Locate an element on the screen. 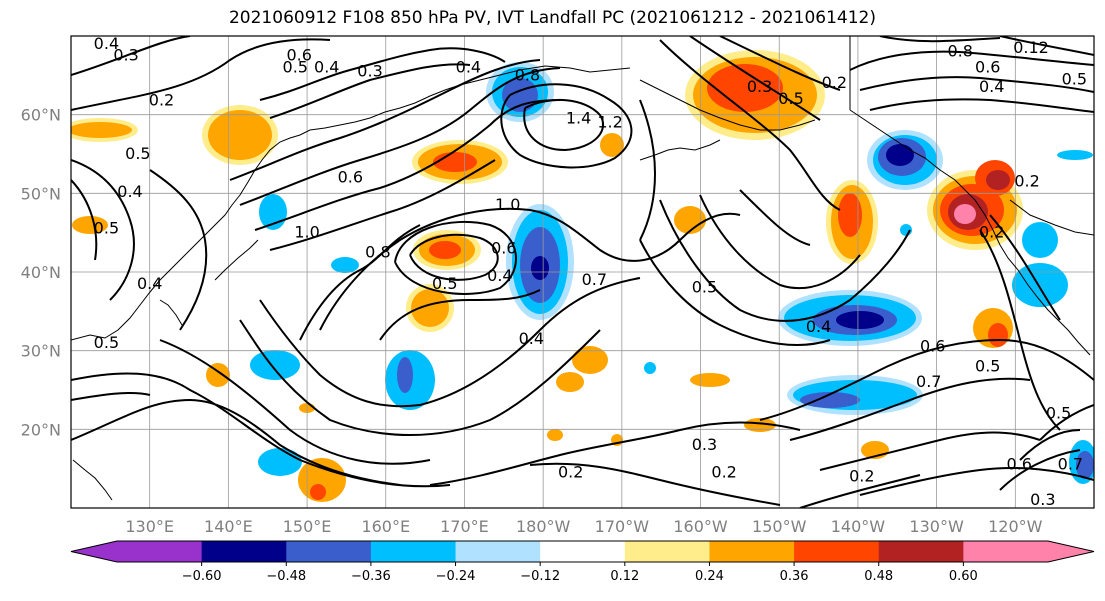  lat-tick-label: 50°N is located at coordinates (41, 193).